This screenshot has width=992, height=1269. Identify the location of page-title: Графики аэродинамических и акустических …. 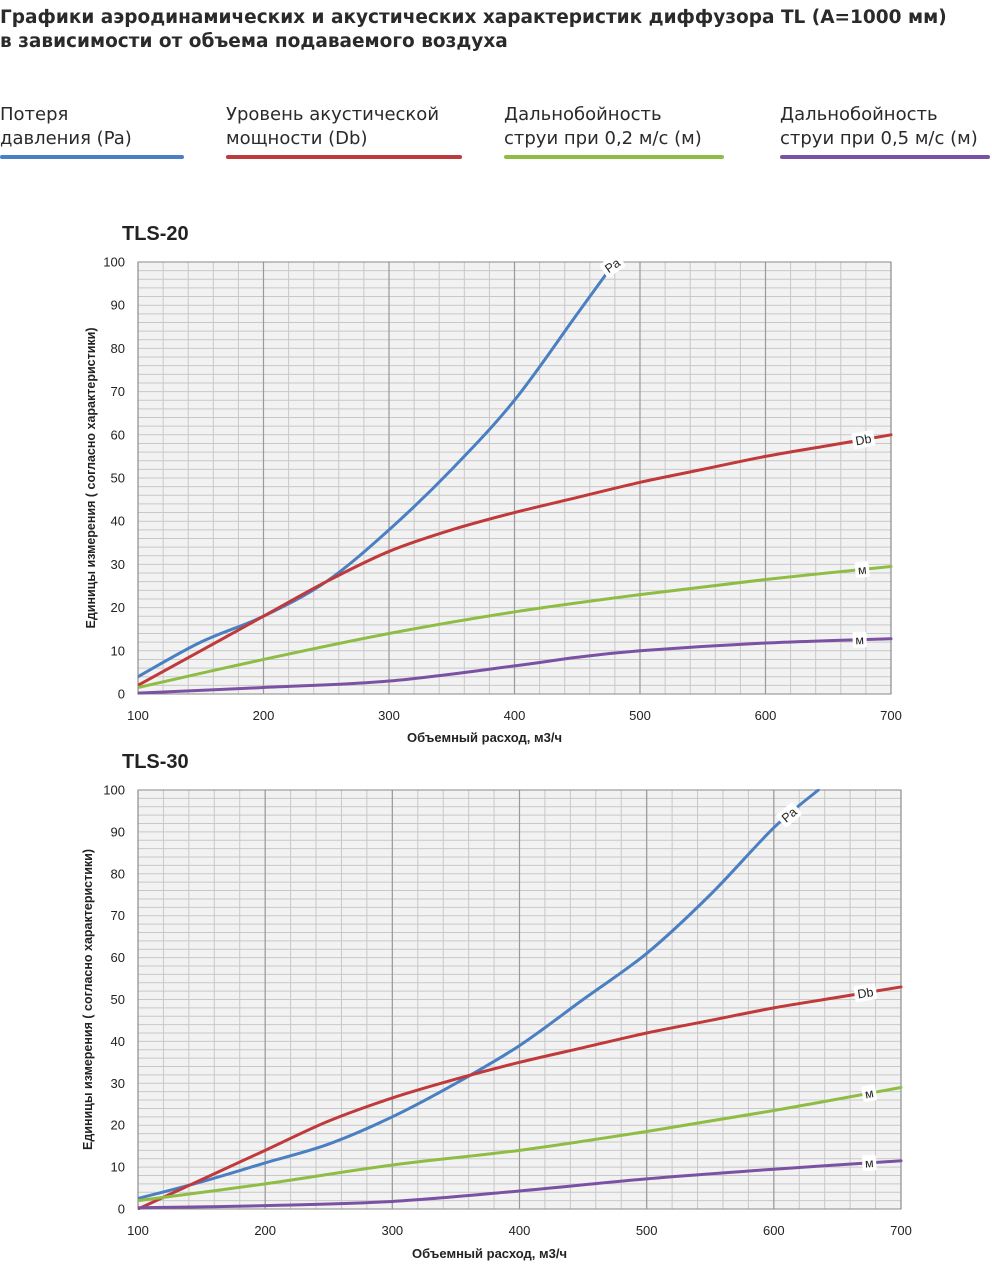
(496, 30).